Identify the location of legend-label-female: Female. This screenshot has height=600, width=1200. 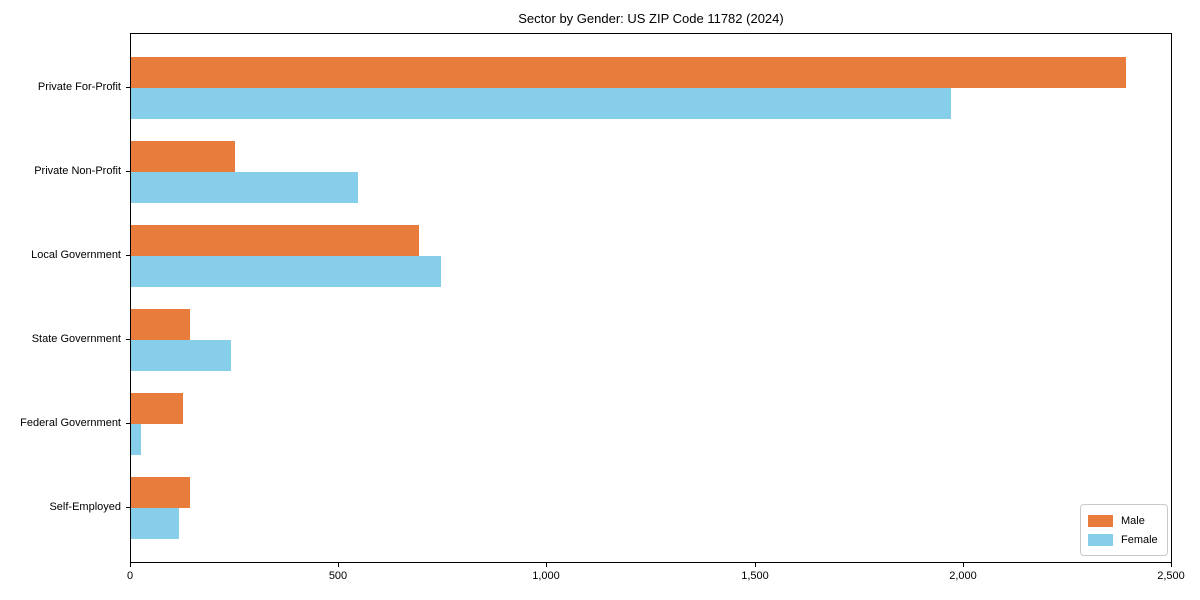
(1139, 539).